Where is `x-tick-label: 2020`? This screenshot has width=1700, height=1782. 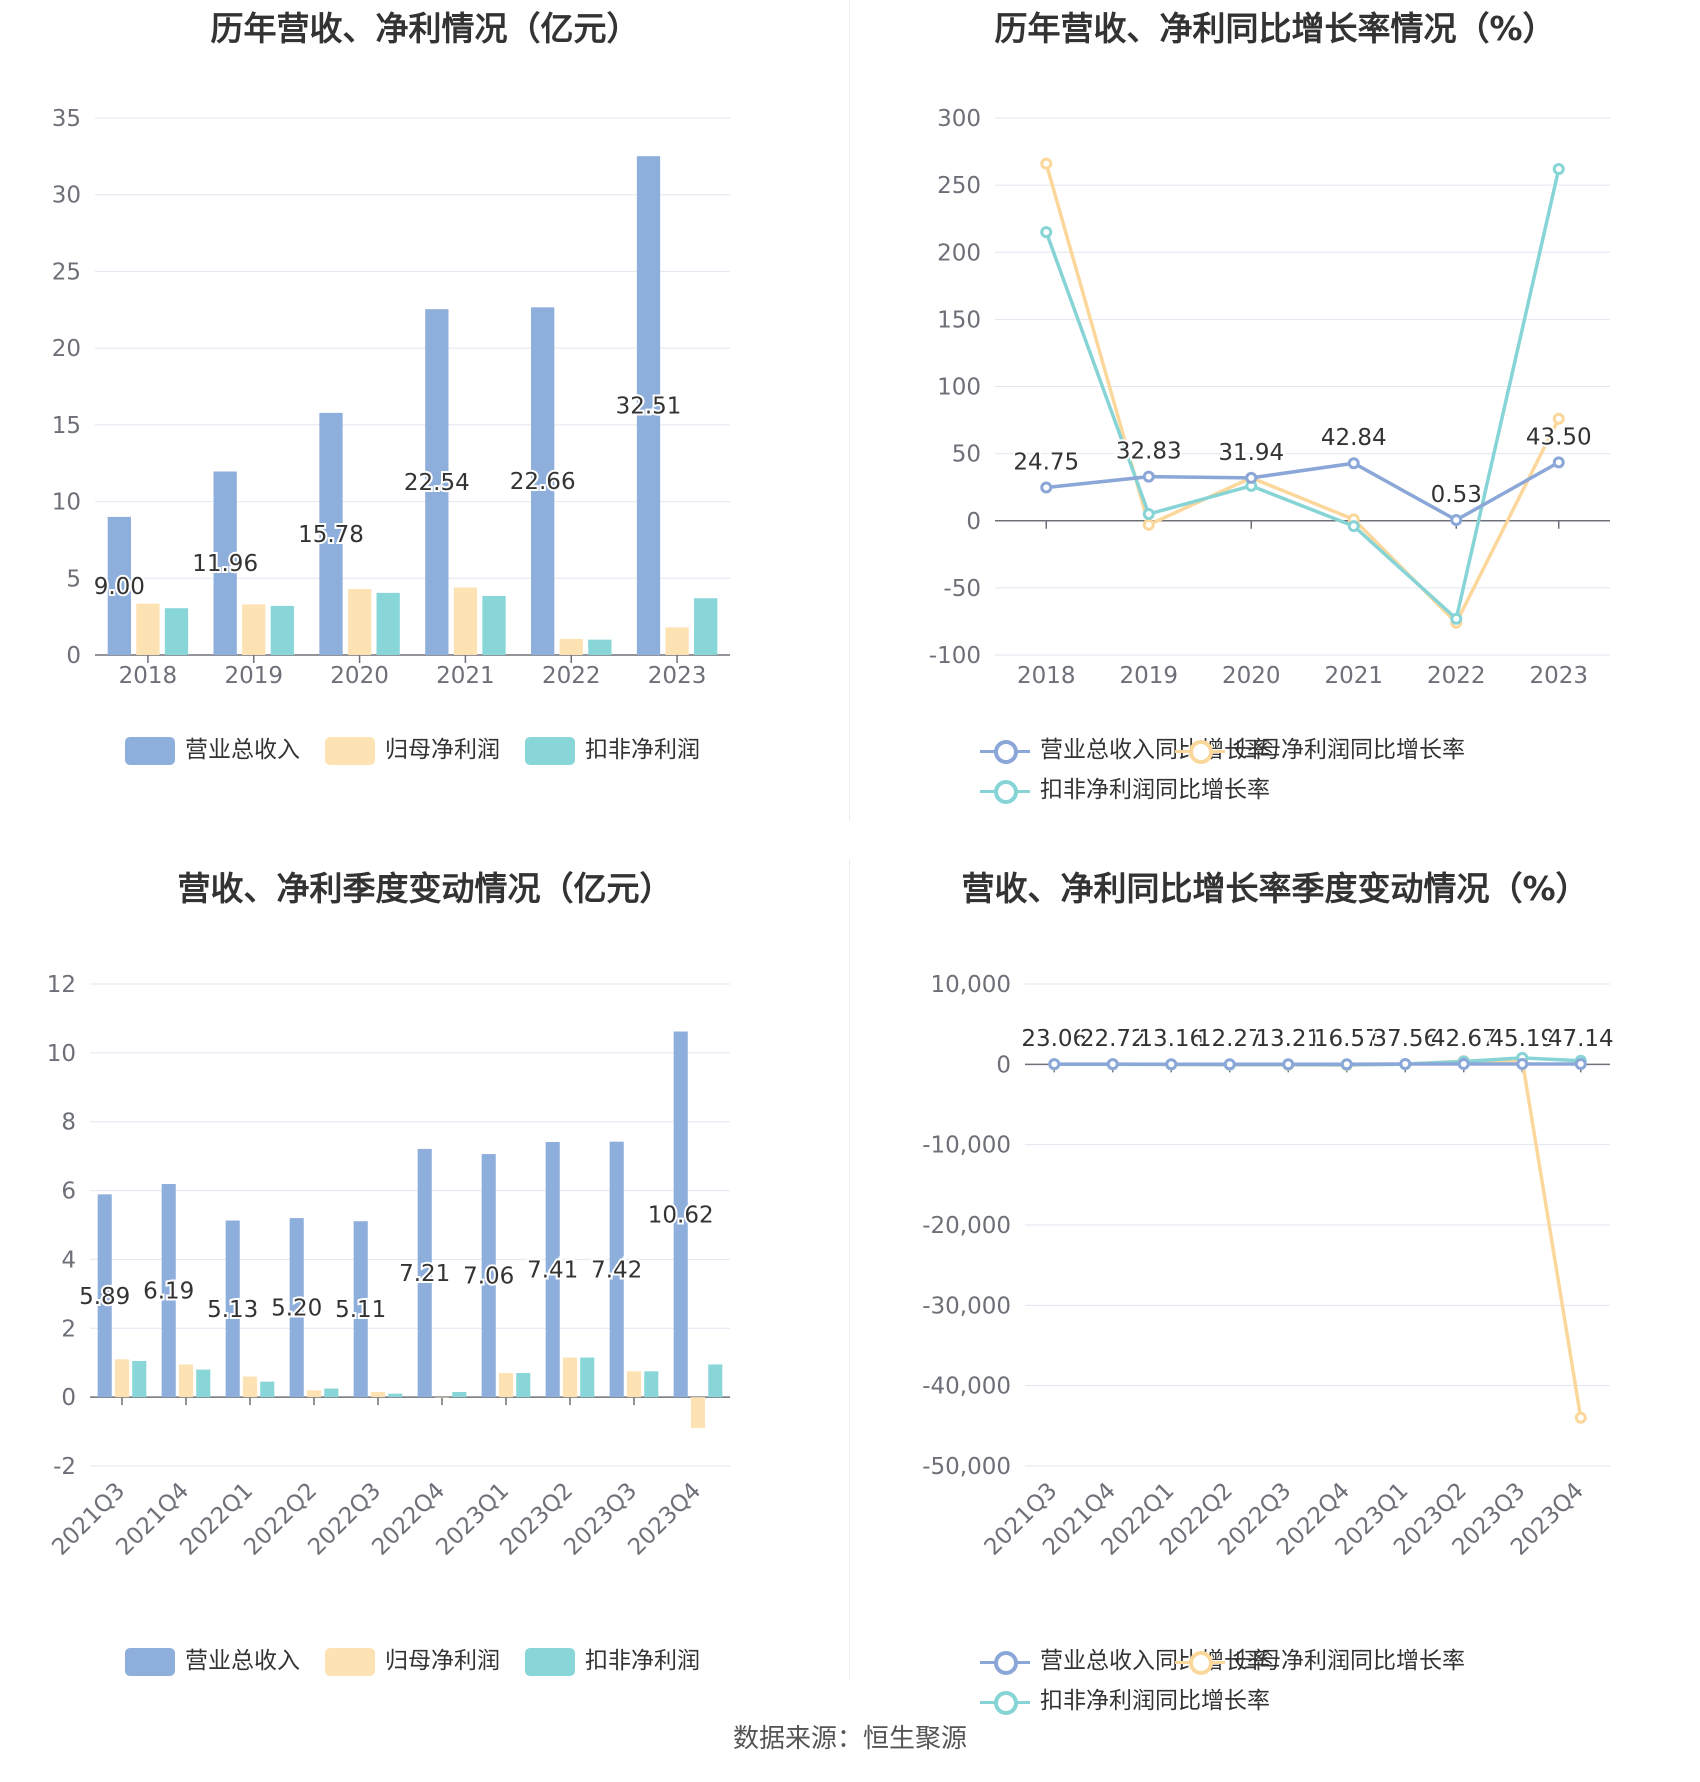
x-tick-label: 2020 is located at coordinates (359, 676).